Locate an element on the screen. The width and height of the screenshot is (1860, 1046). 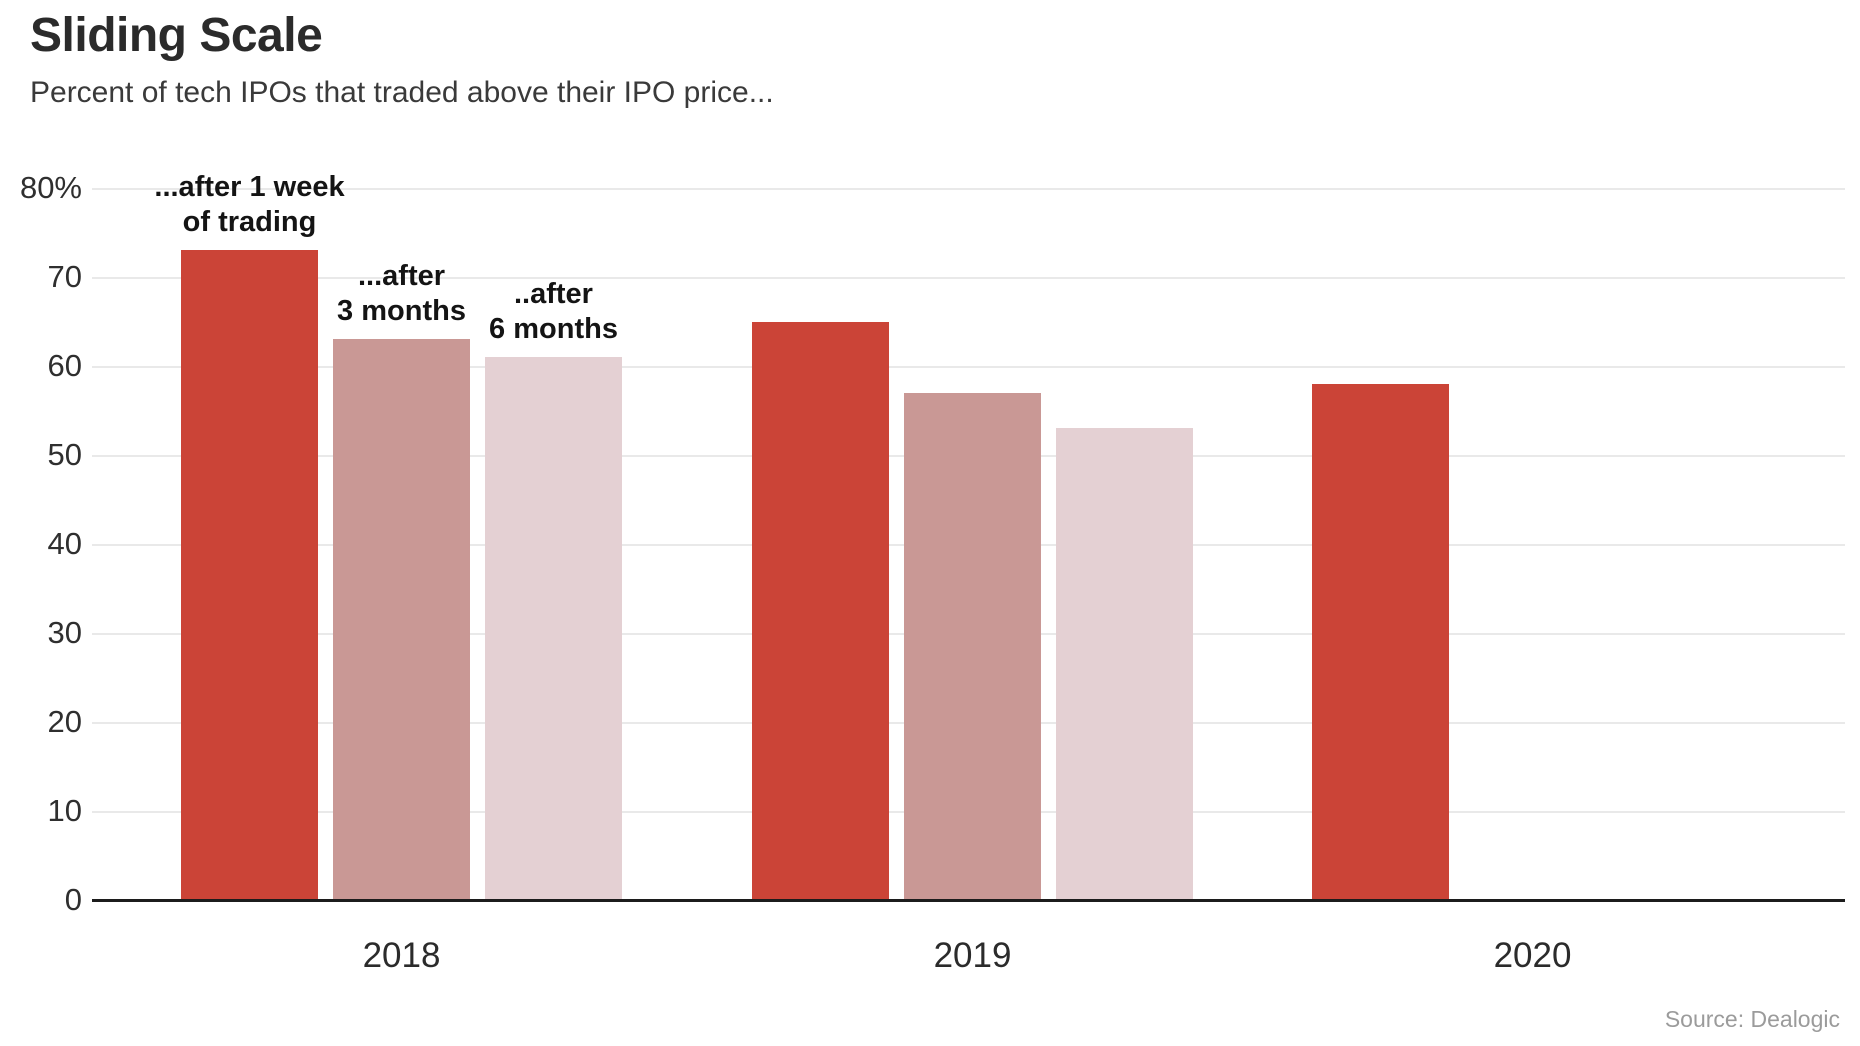
y-tick-label-70: 70 is located at coordinates (64, 276).